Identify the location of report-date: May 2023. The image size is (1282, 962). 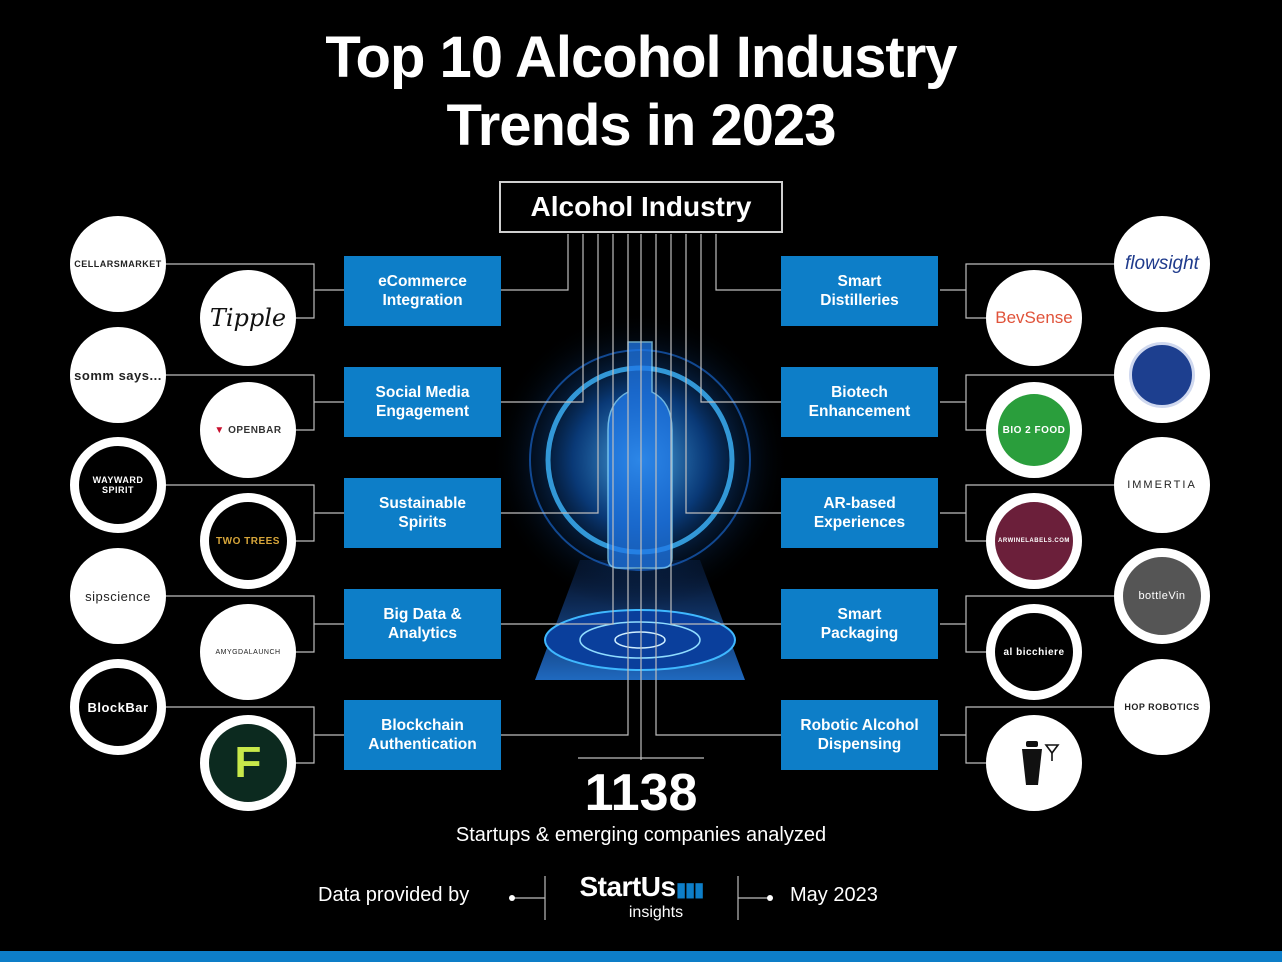
(834, 895).